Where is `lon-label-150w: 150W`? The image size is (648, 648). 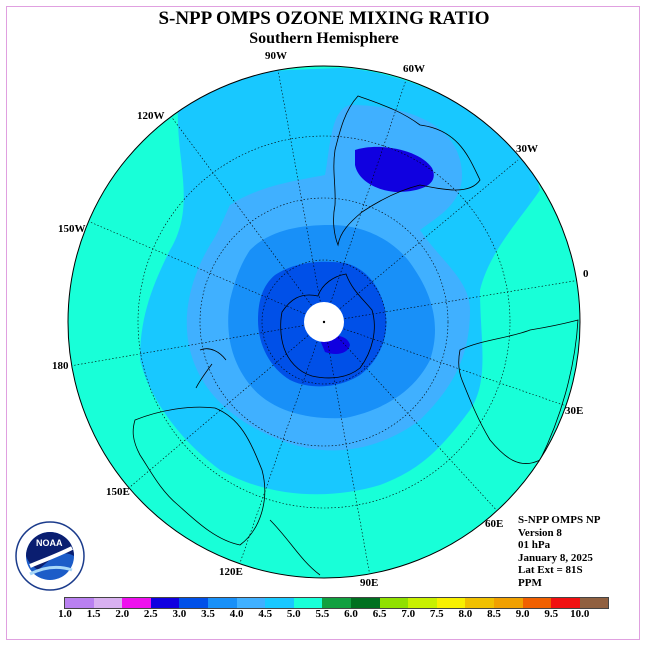 lon-label-150w: 150W is located at coordinates (72, 229).